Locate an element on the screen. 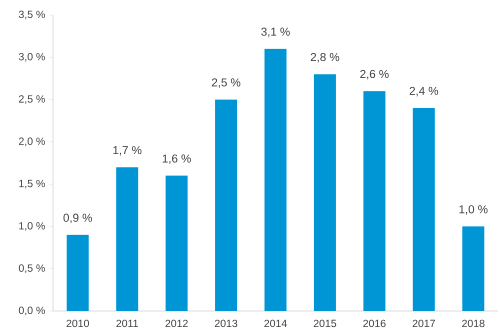 The height and width of the screenshot is (331, 500). x-tick-label: 2011 is located at coordinates (127, 324).